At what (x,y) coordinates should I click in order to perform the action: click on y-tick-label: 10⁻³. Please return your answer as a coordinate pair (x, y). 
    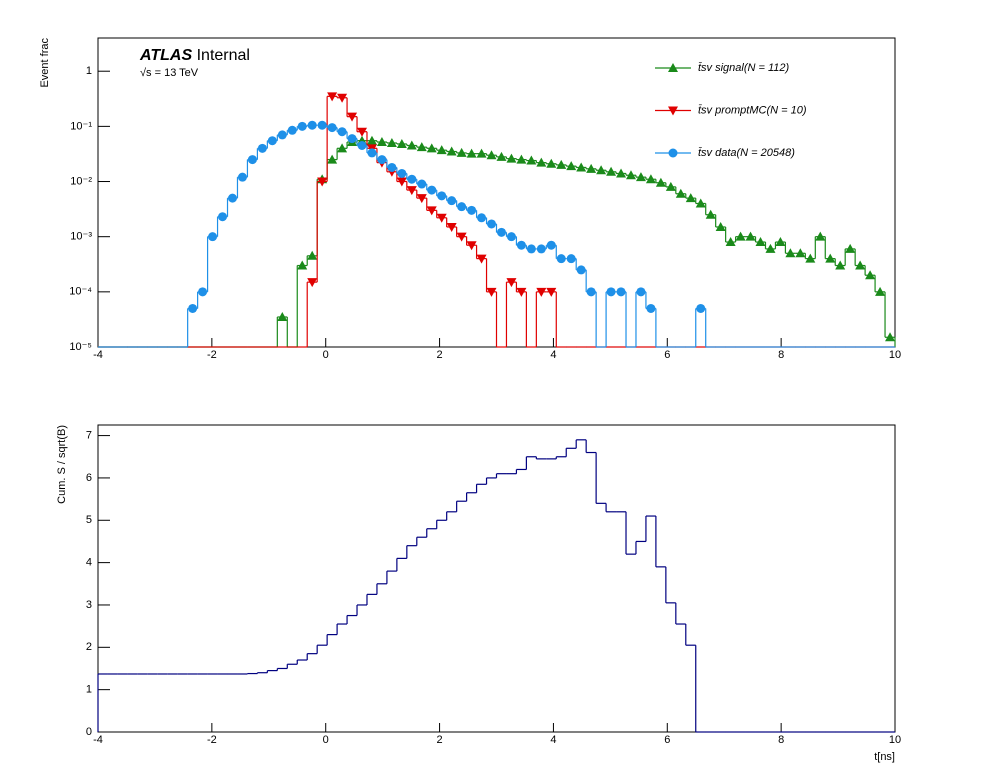
    Looking at the image, I should click on (81, 237).